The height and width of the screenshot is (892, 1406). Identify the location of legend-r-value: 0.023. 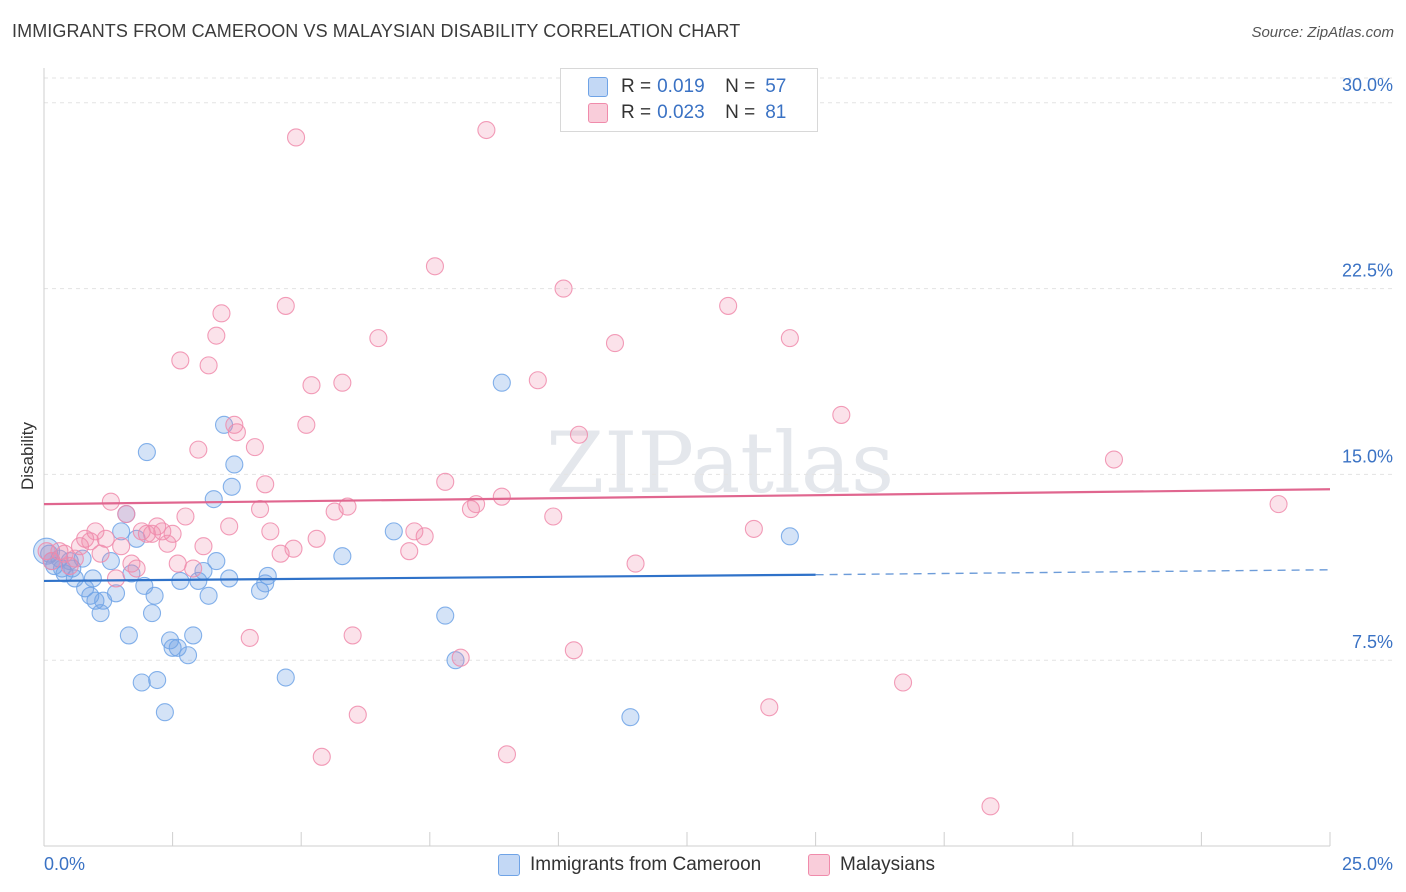
(681, 112).